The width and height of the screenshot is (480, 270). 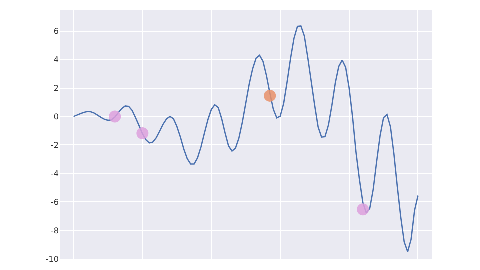 I want to click on y-tick-label: 2, so click(x=56, y=89).